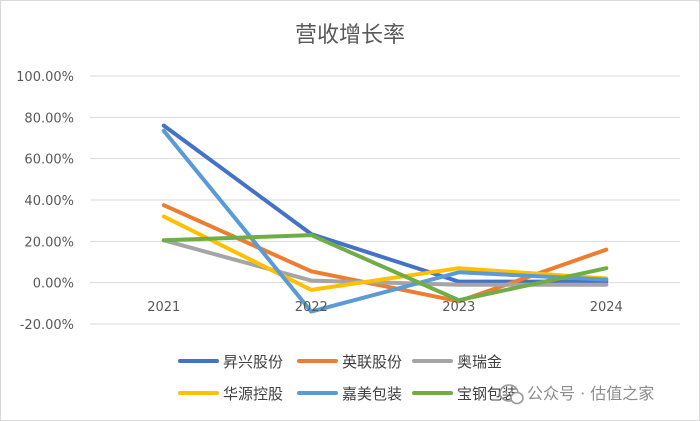 The image size is (700, 421). I want to click on x-tick-label: 2021, so click(163, 307).